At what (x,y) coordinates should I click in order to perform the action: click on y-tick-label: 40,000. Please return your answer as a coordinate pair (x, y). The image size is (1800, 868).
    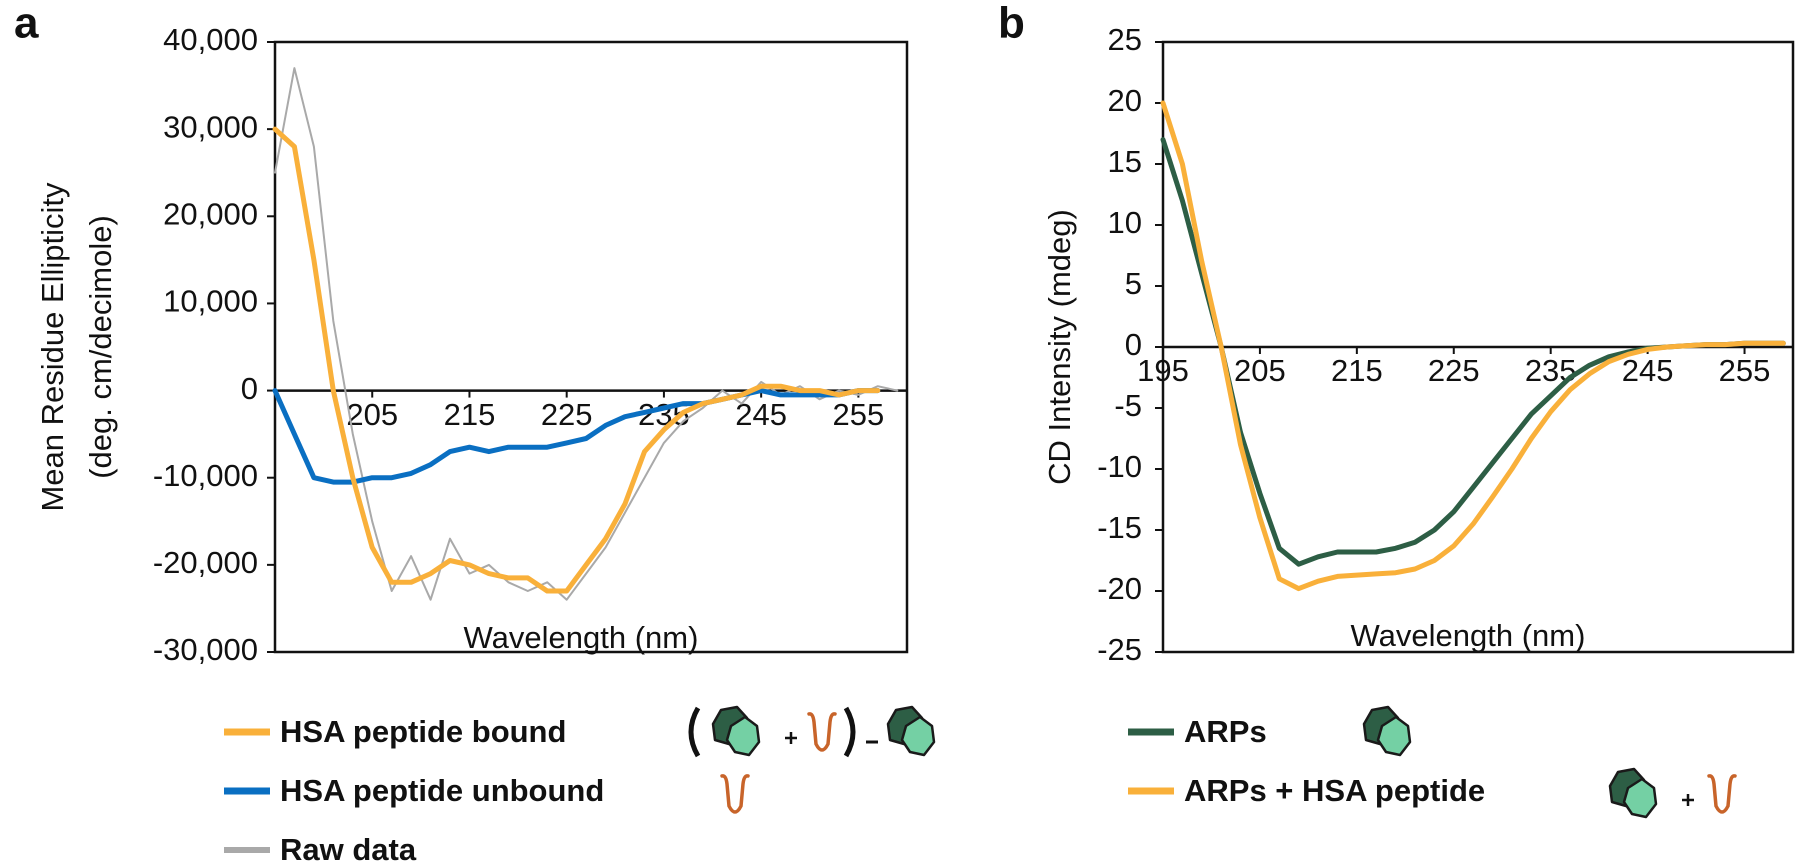
    Looking at the image, I should click on (210, 39).